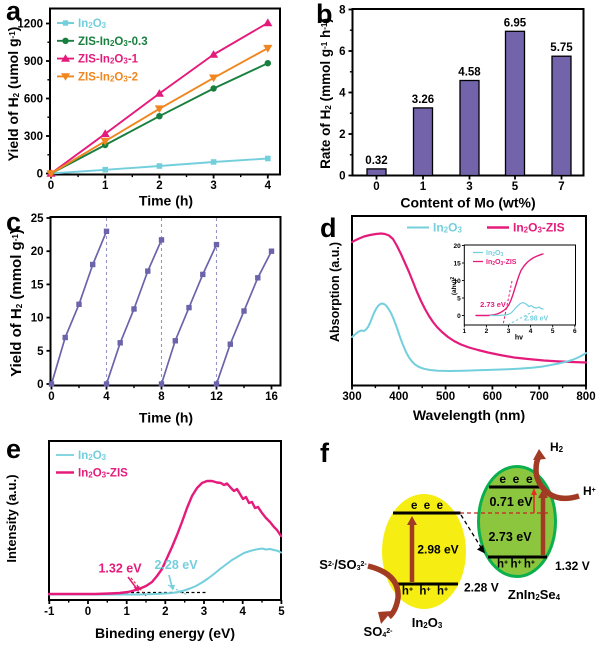  What do you see at coordinates (33, 62) in the screenshot?
I see `svg-text: 900` at bounding box center [33, 62].